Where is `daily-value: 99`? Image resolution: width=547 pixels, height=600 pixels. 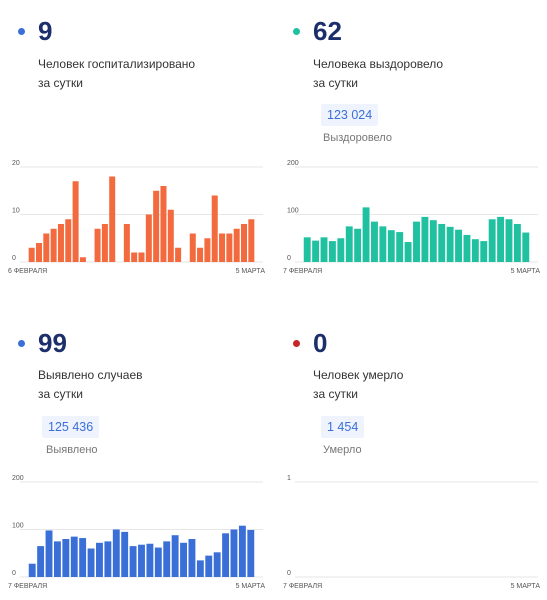 daily-value: 99 is located at coordinates (52, 343).